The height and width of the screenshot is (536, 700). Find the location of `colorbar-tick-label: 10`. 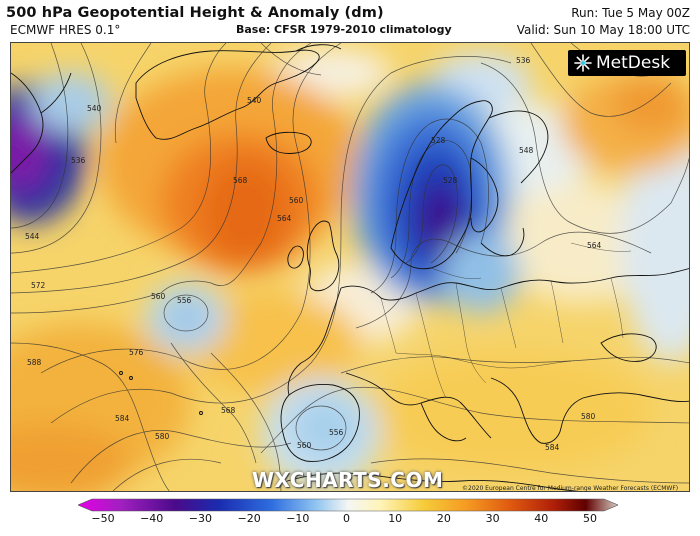

colorbar-tick-label: 10 is located at coordinates (395, 518).